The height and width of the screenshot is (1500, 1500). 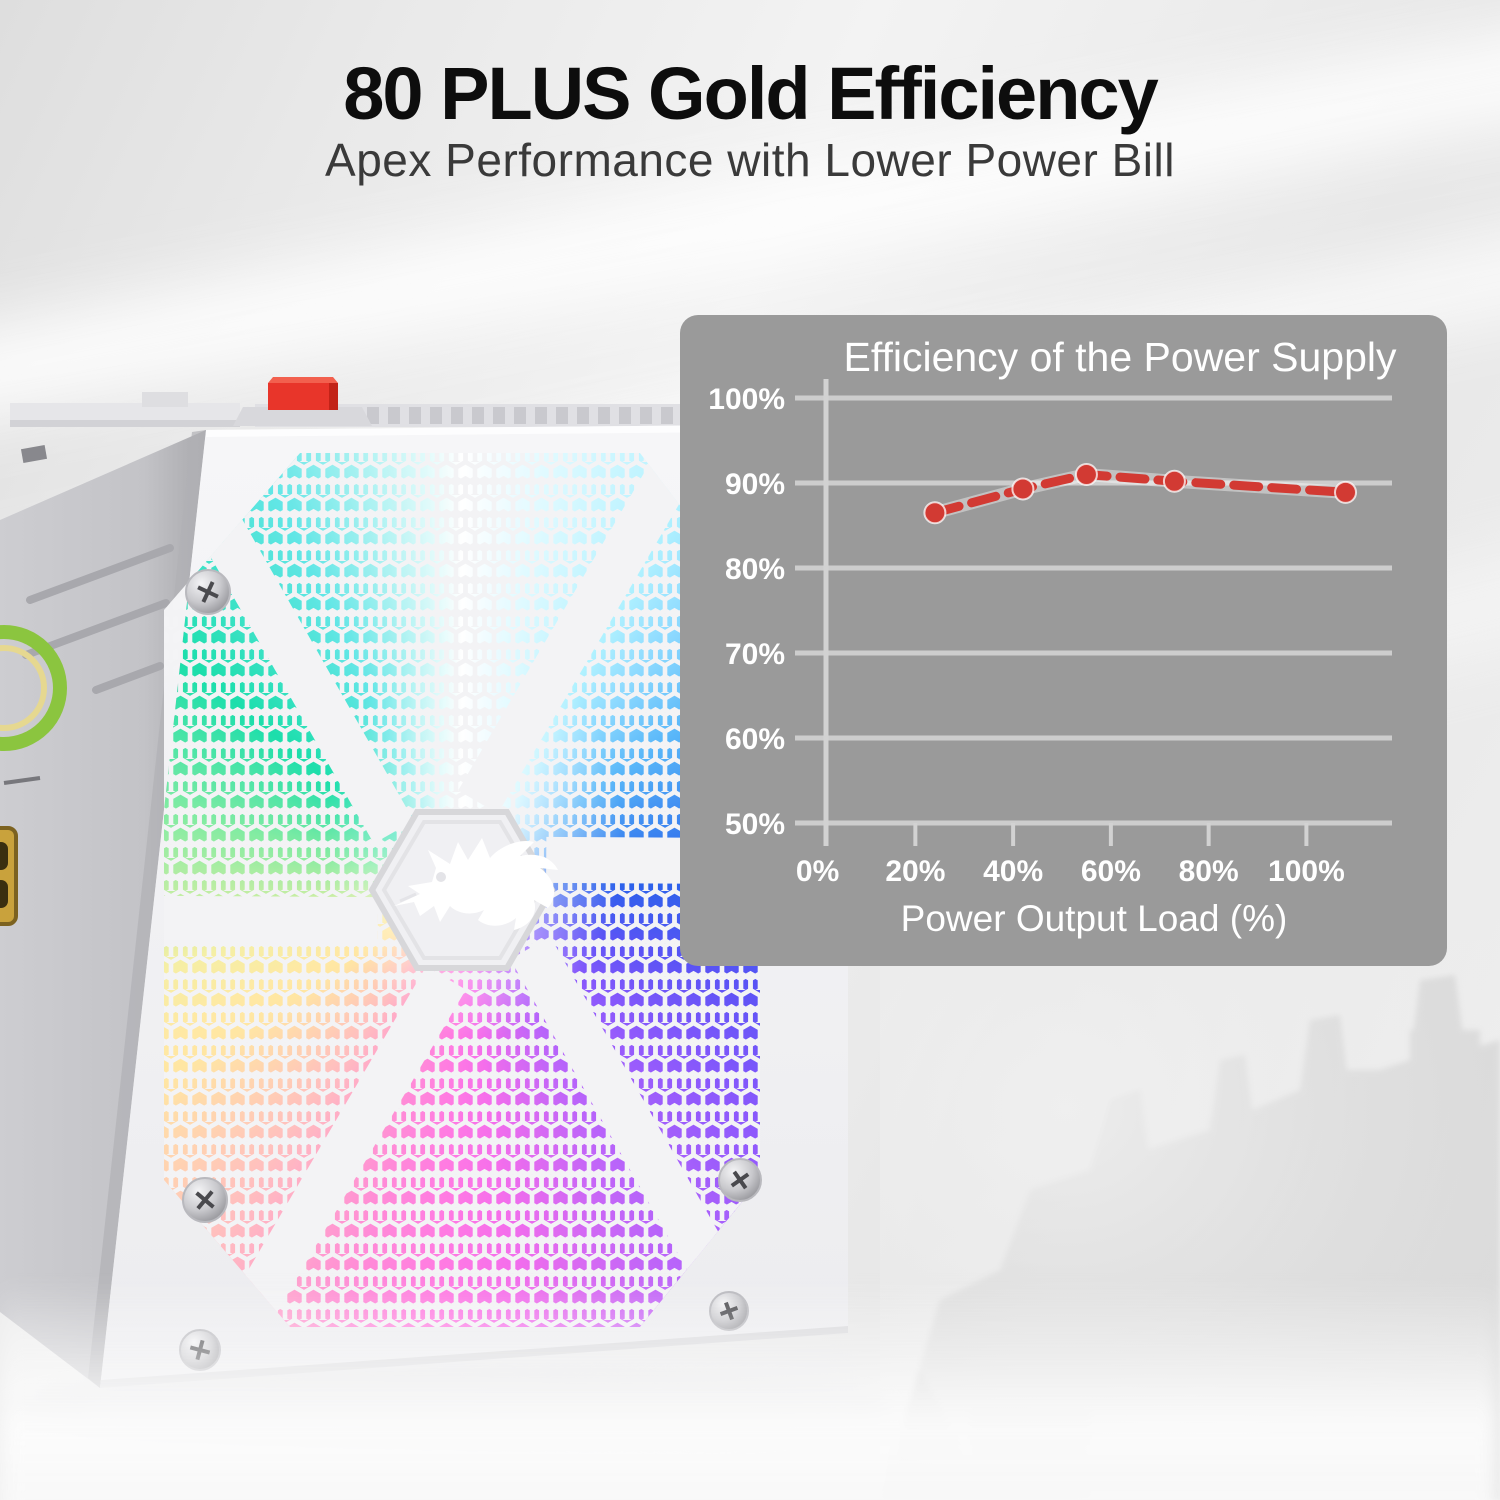 What do you see at coordinates (1209, 871) in the screenshot?
I see `x-tick-label: 80%` at bounding box center [1209, 871].